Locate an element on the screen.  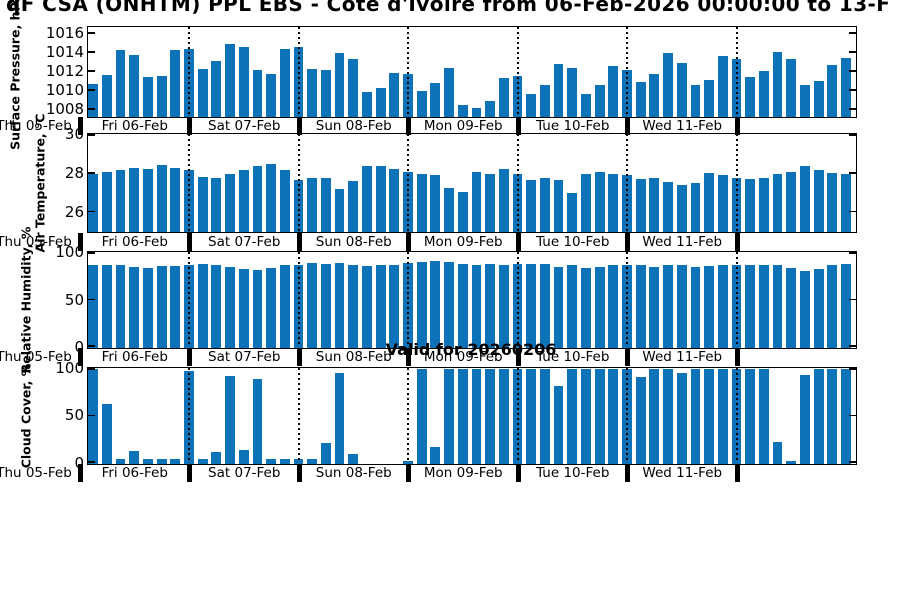
y-tick-label: 0 is located at coordinates (79, 462).